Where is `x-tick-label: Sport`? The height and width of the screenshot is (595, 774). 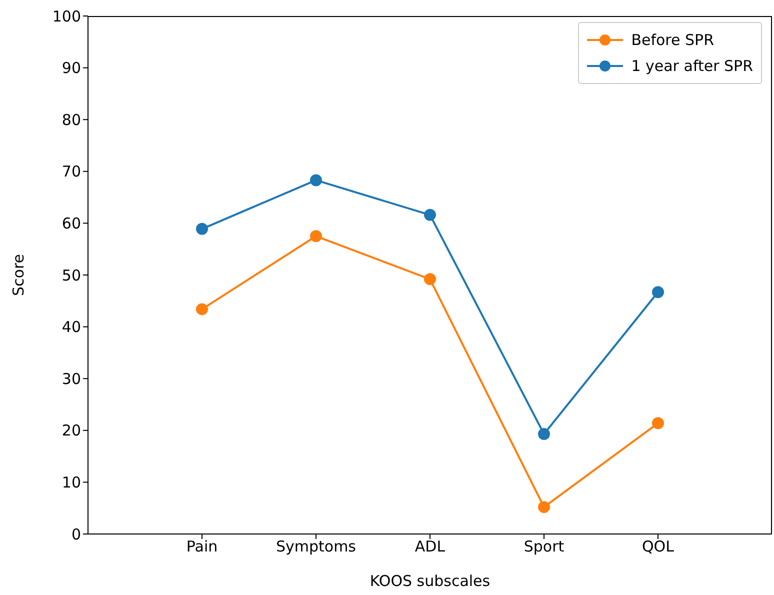 x-tick-label: Sport is located at coordinates (544, 547).